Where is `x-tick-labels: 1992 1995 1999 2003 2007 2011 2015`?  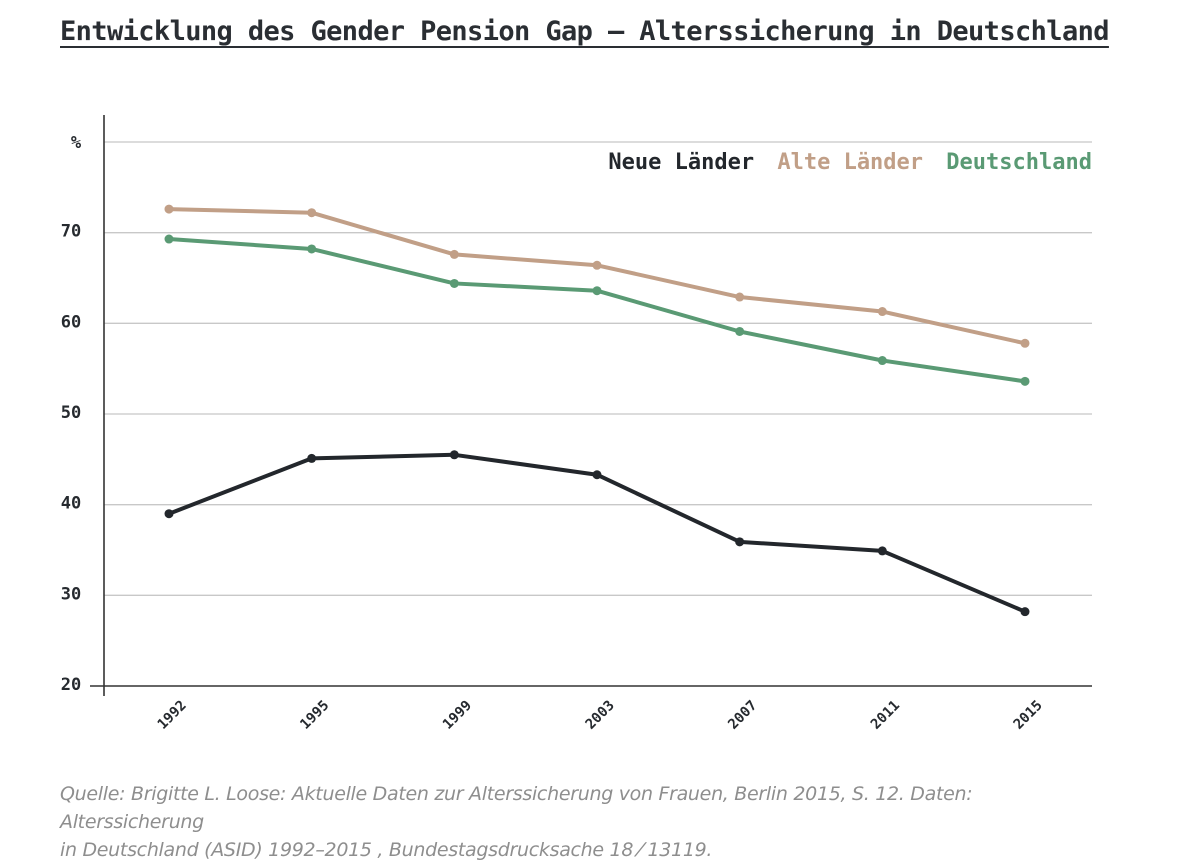 x-tick-labels: 1992 1995 1999 2003 2007 2011 2015 is located at coordinates (600, 715).